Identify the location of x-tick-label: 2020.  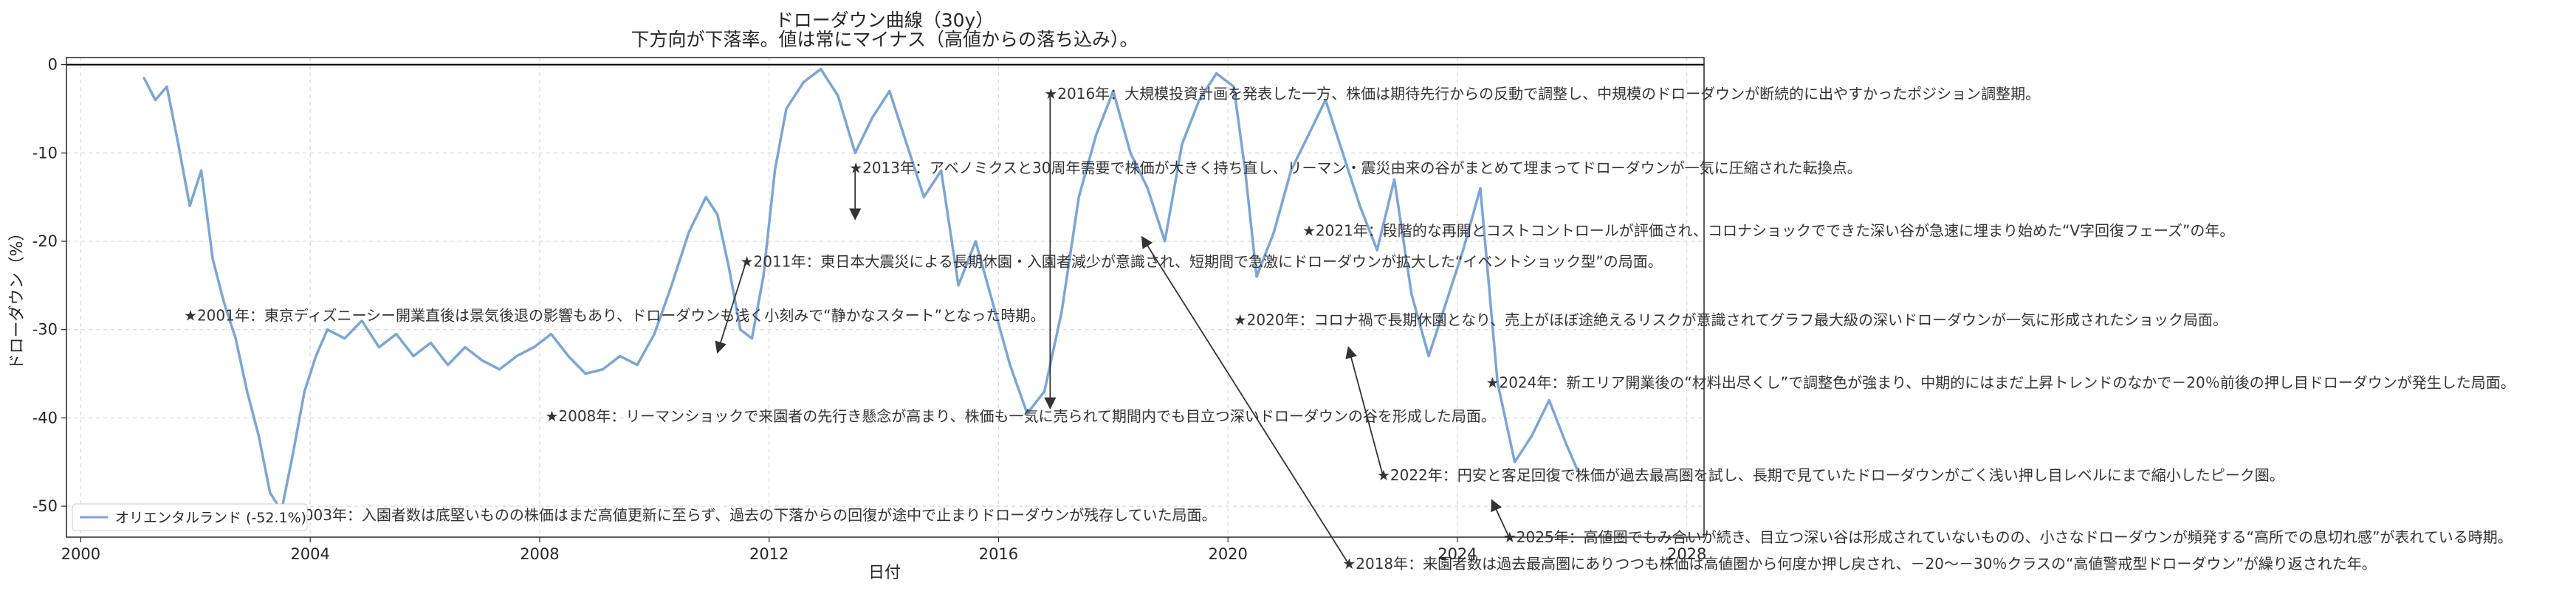
(1227, 554).